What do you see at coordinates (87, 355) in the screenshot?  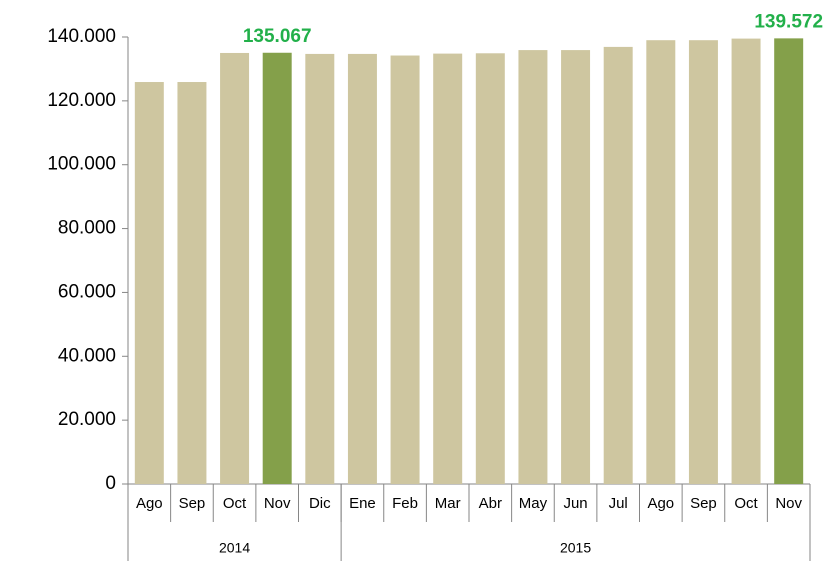 I see `y-tick-label: 40.000` at bounding box center [87, 355].